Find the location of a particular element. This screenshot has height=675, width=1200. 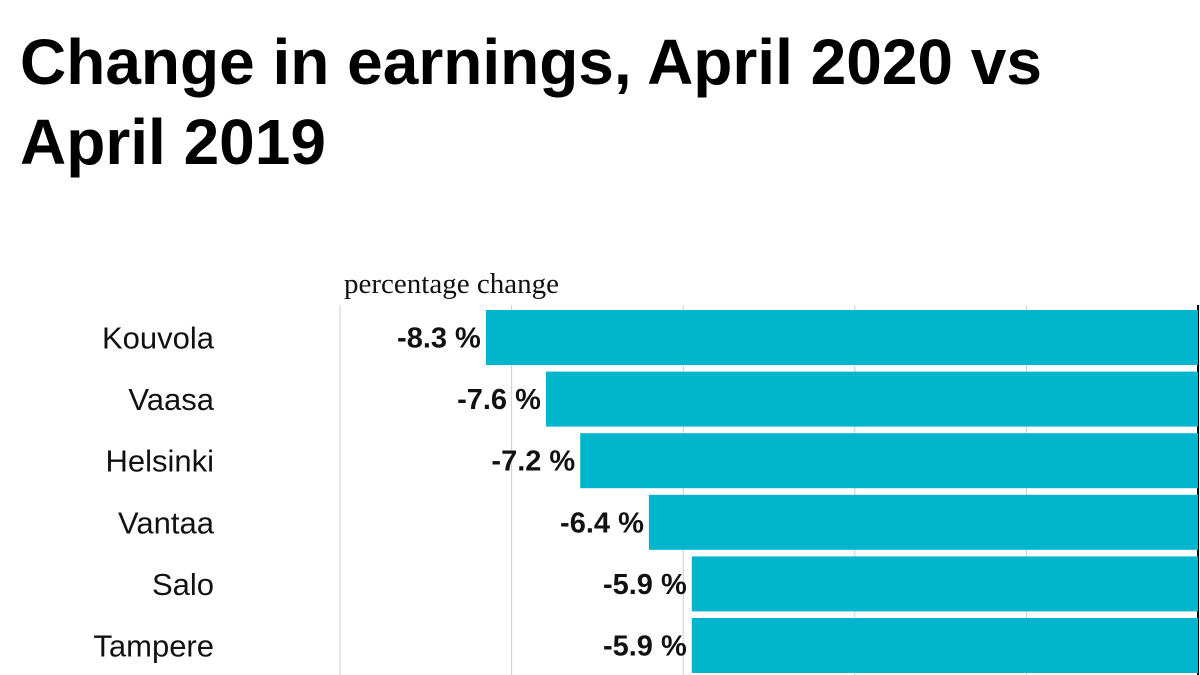

category-label: Tampere is located at coordinates (153, 646).